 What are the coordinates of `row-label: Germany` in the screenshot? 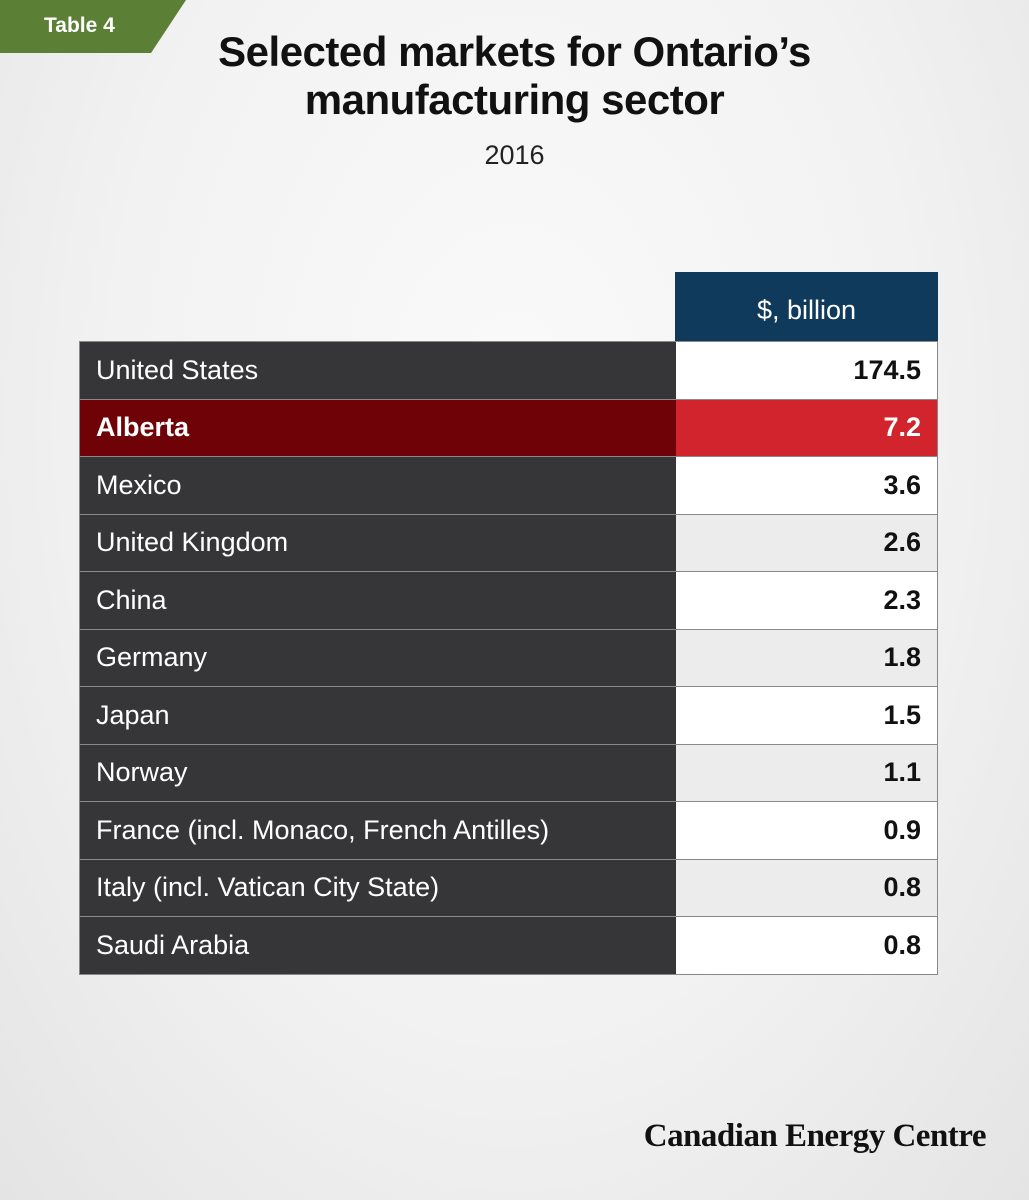 It's located at (378, 657).